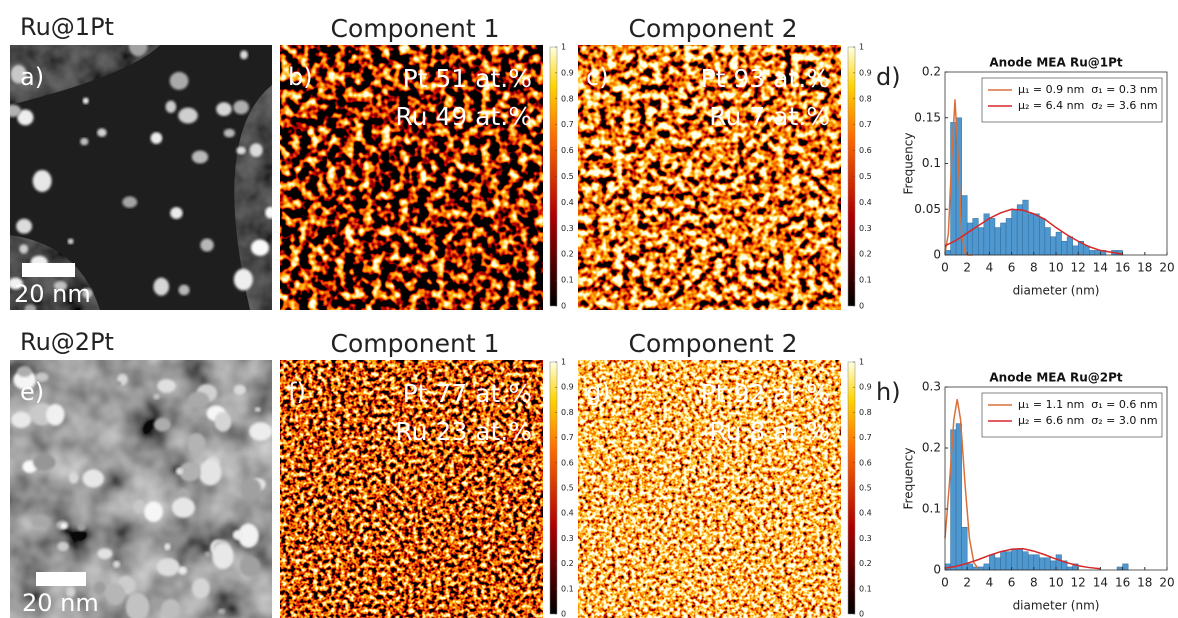  What do you see at coordinates (961, 484) in the screenshot?
I see `fit-curve` at bounding box center [961, 484].